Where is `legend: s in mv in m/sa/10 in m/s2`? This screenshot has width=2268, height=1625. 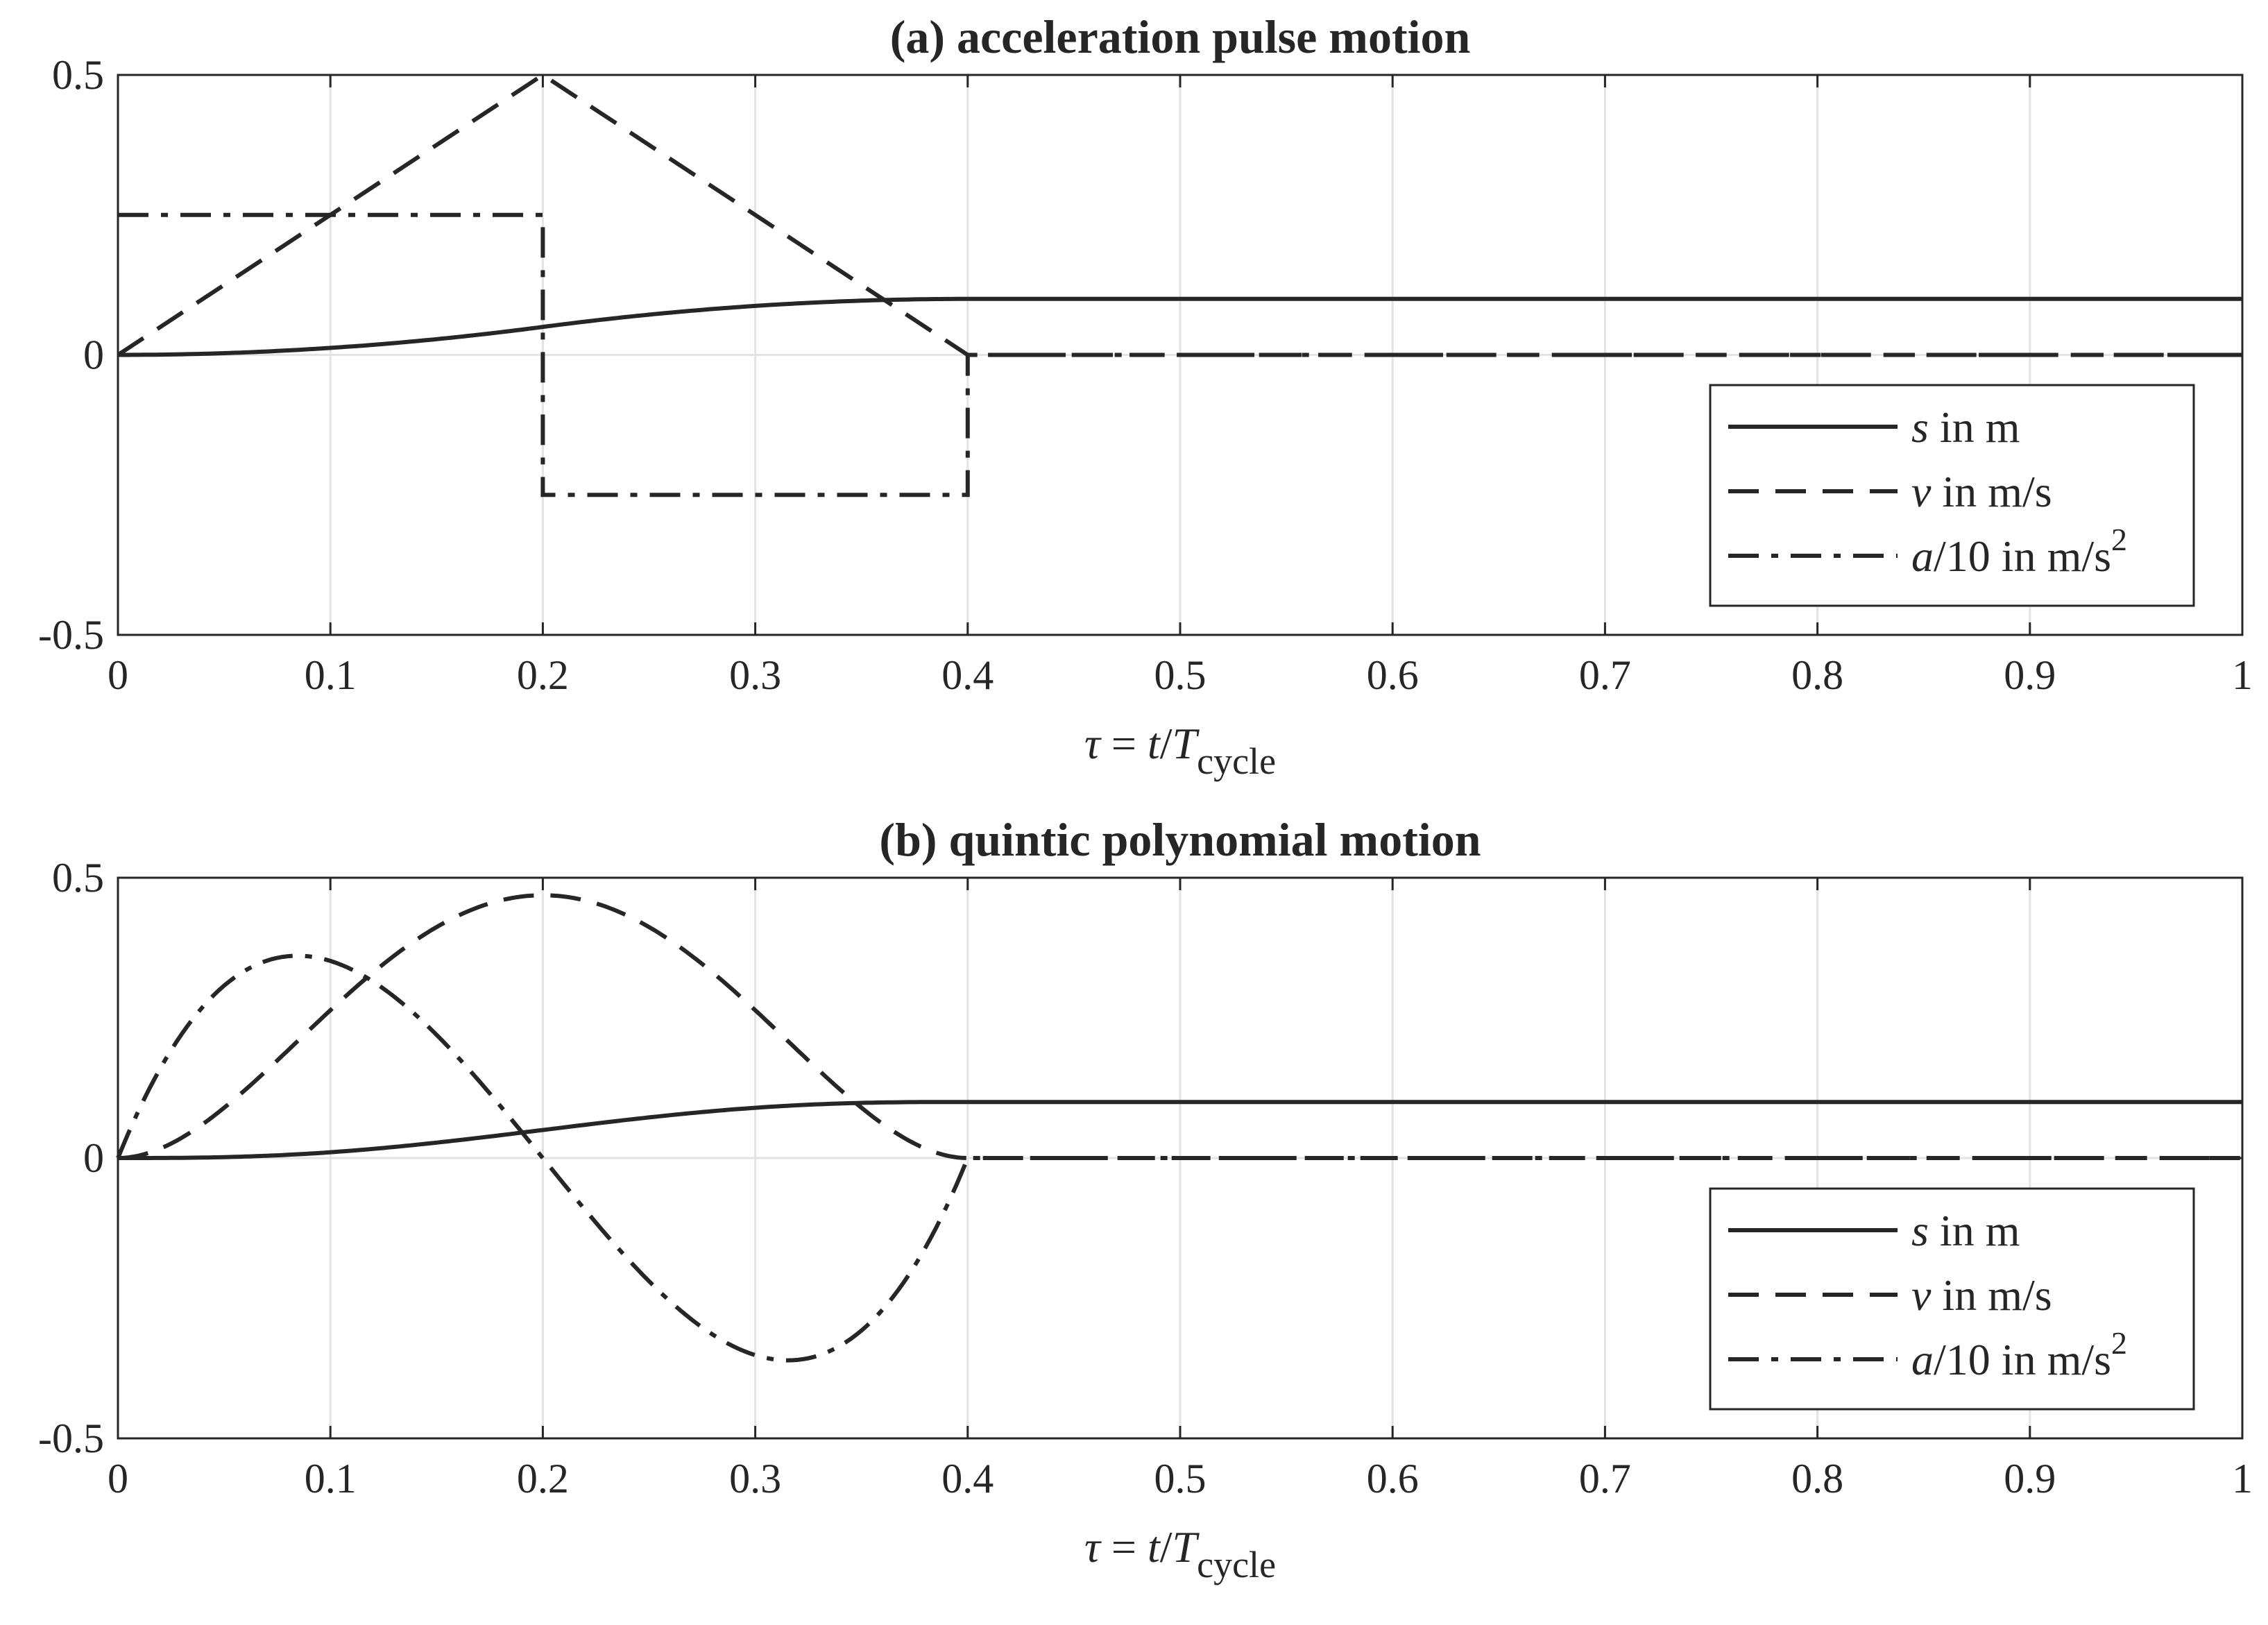 legend: s in mv in m/sa/10 in m/s2 is located at coordinates (1952, 1299).